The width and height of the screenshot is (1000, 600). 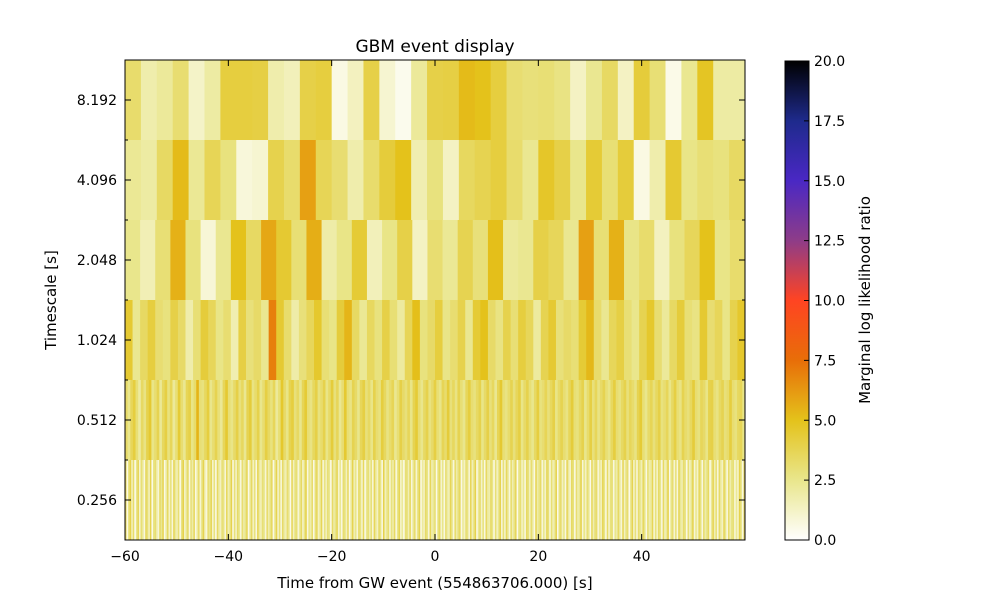 What do you see at coordinates (825, 421) in the screenshot?
I see `colorbar-tick-label: 5.0` at bounding box center [825, 421].